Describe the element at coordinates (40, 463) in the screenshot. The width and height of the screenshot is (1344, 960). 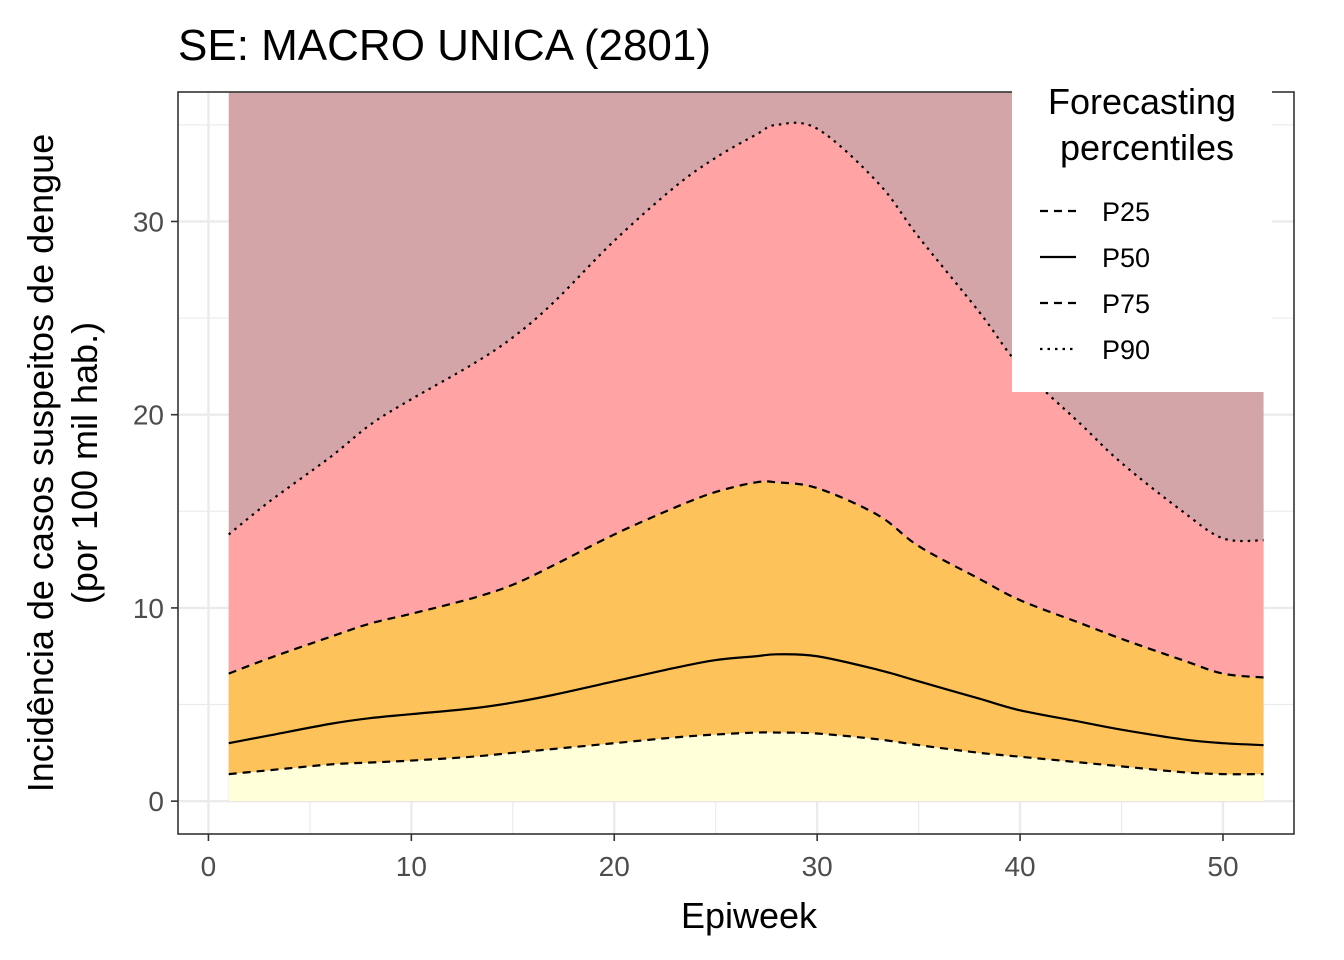
I see `y-axis-title-line-1: Incidência de casos suspeitos de dengue` at that location.